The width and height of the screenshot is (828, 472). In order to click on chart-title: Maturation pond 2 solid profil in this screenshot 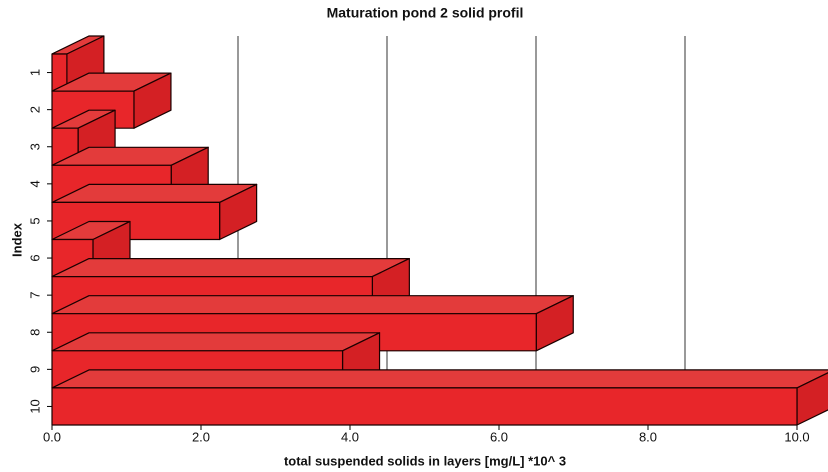, I will do `click(425, 13)`.